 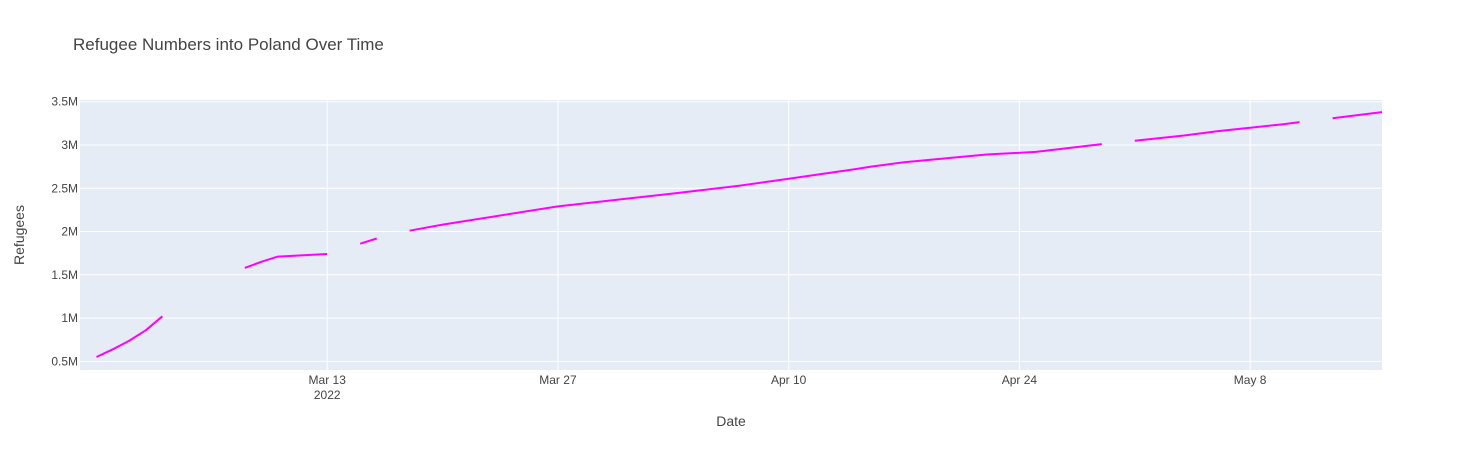 I want to click on x-tick-sublabel: 2022, so click(x=327, y=395).